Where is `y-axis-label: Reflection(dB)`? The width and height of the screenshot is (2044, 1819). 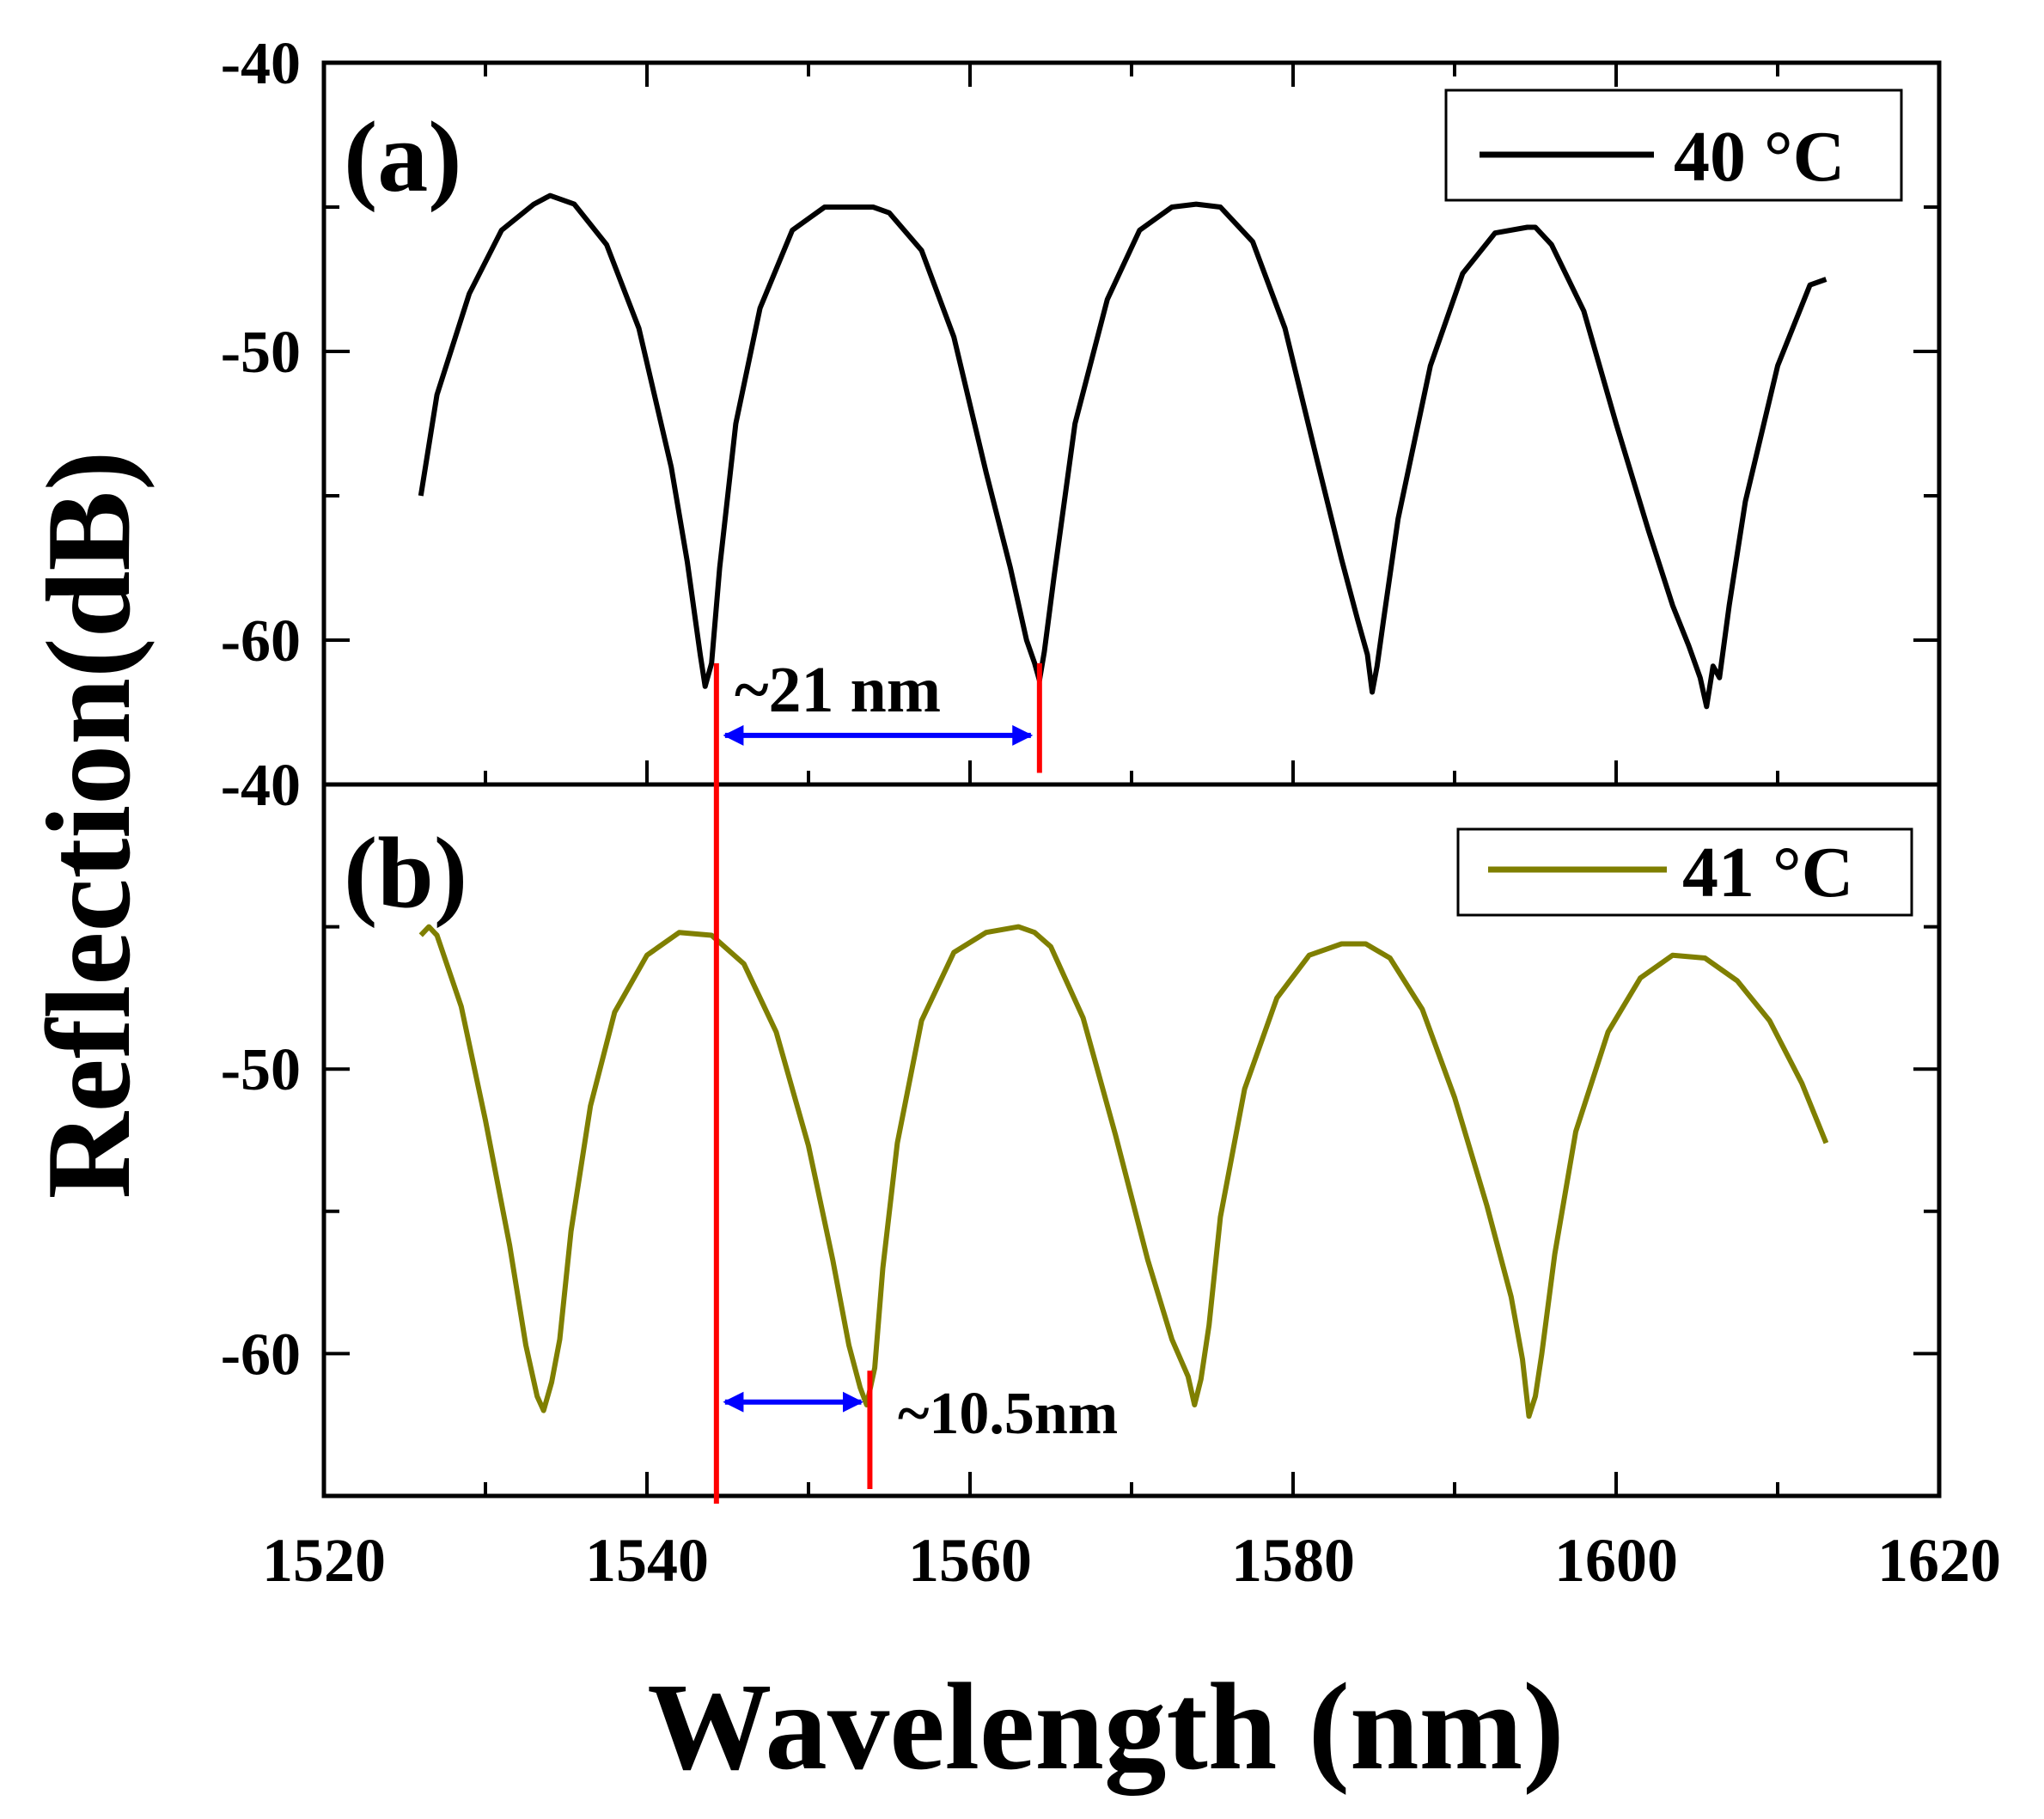 y-axis-label: Reflection(dB) is located at coordinates (89, 825).